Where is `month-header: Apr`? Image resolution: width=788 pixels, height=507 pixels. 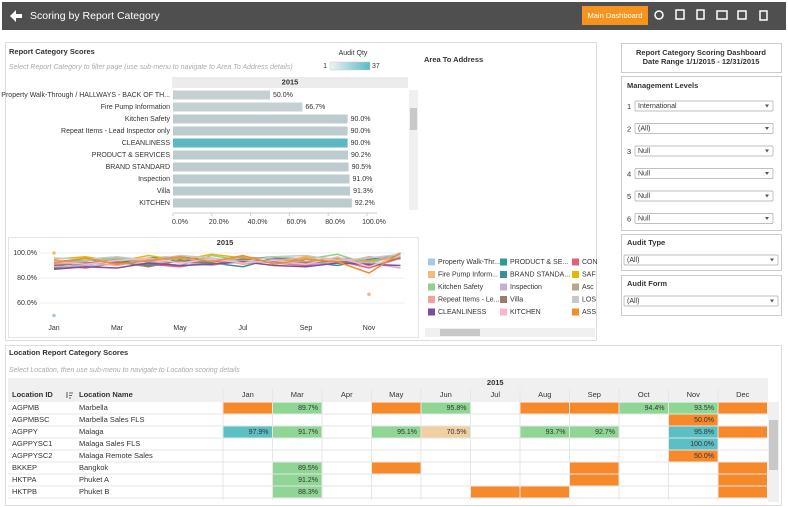 month-header: Apr is located at coordinates (347, 394).